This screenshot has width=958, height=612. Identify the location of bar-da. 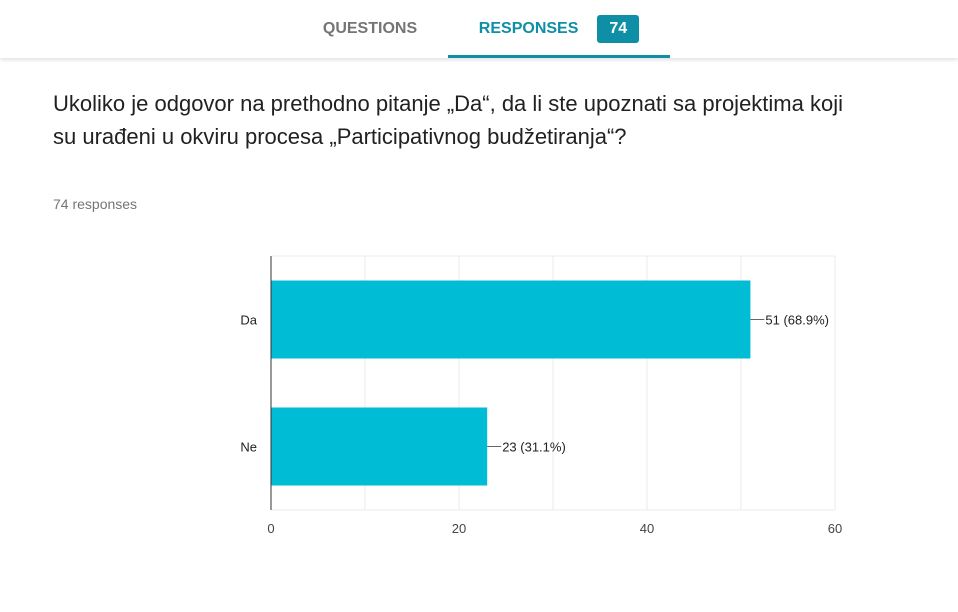
(511, 319).